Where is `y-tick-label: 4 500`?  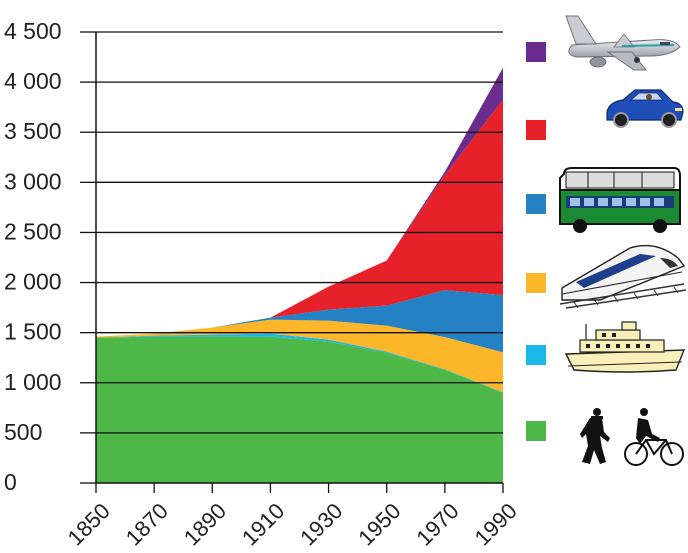
y-tick-label: 4 500 is located at coordinates (33, 31).